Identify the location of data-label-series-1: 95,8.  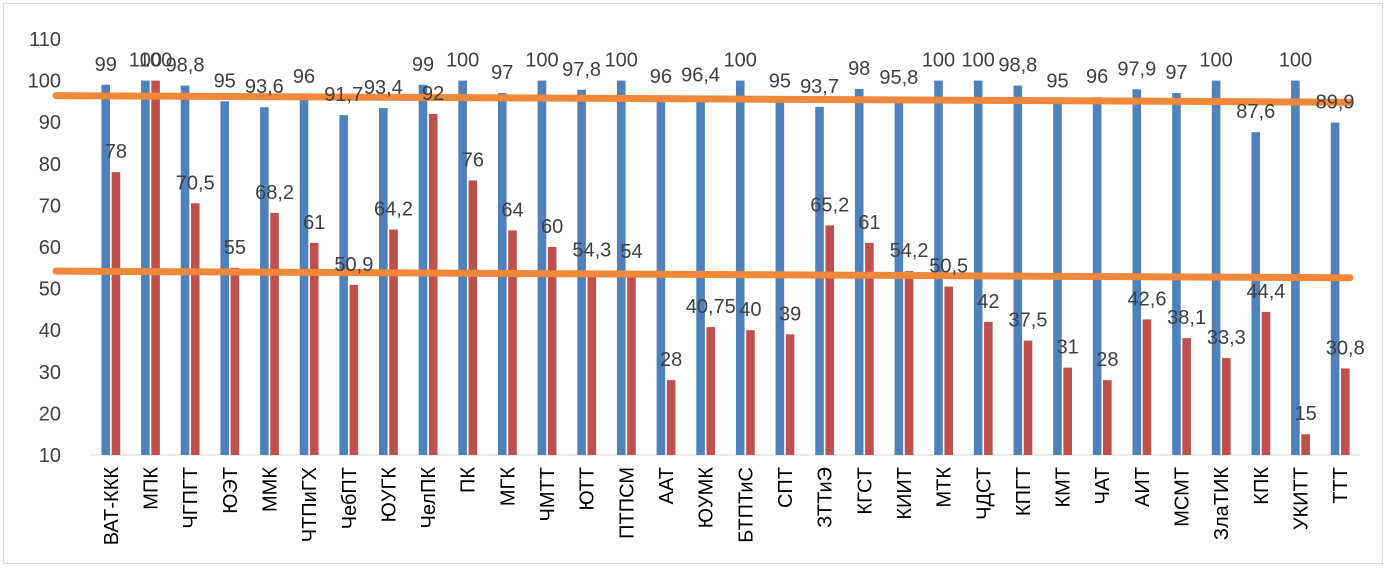
(898, 78).